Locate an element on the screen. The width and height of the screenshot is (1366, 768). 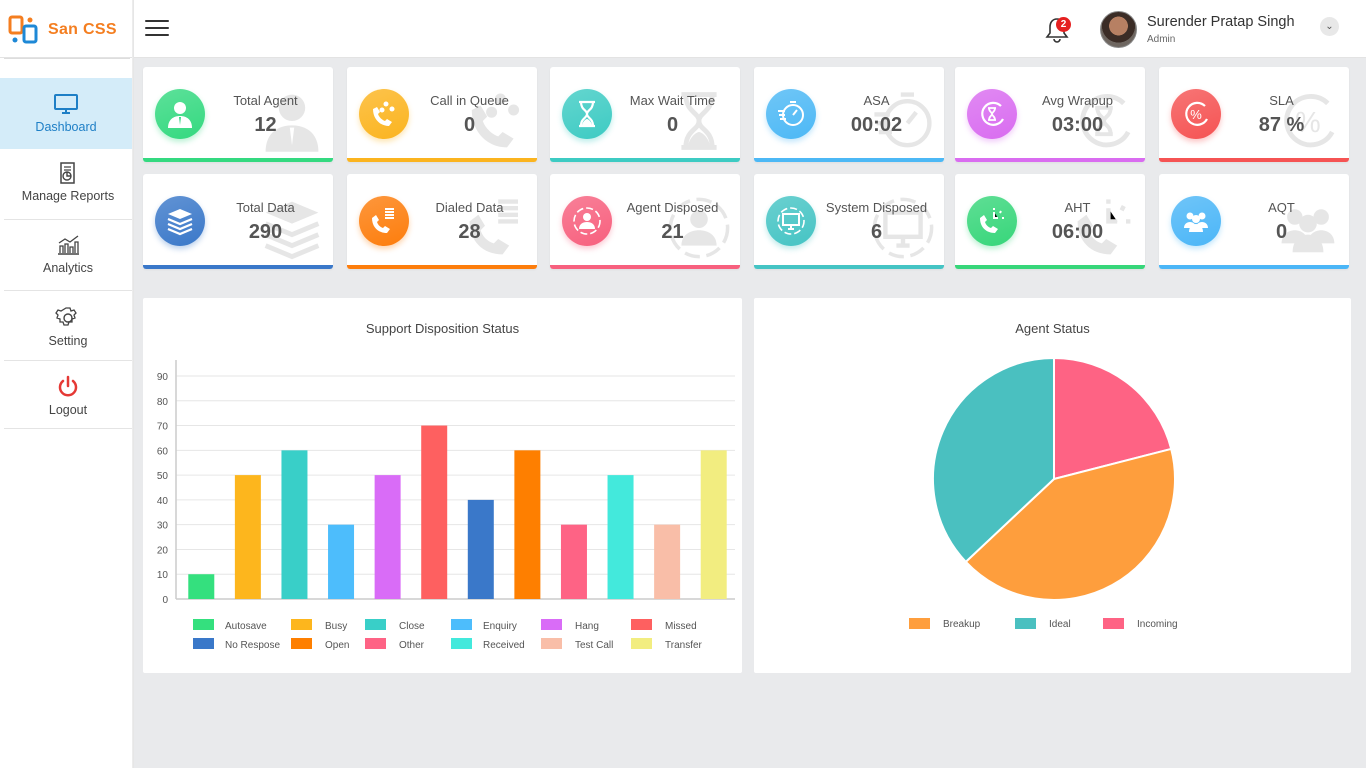
legend-label: Breakup is located at coordinates (962, 624).